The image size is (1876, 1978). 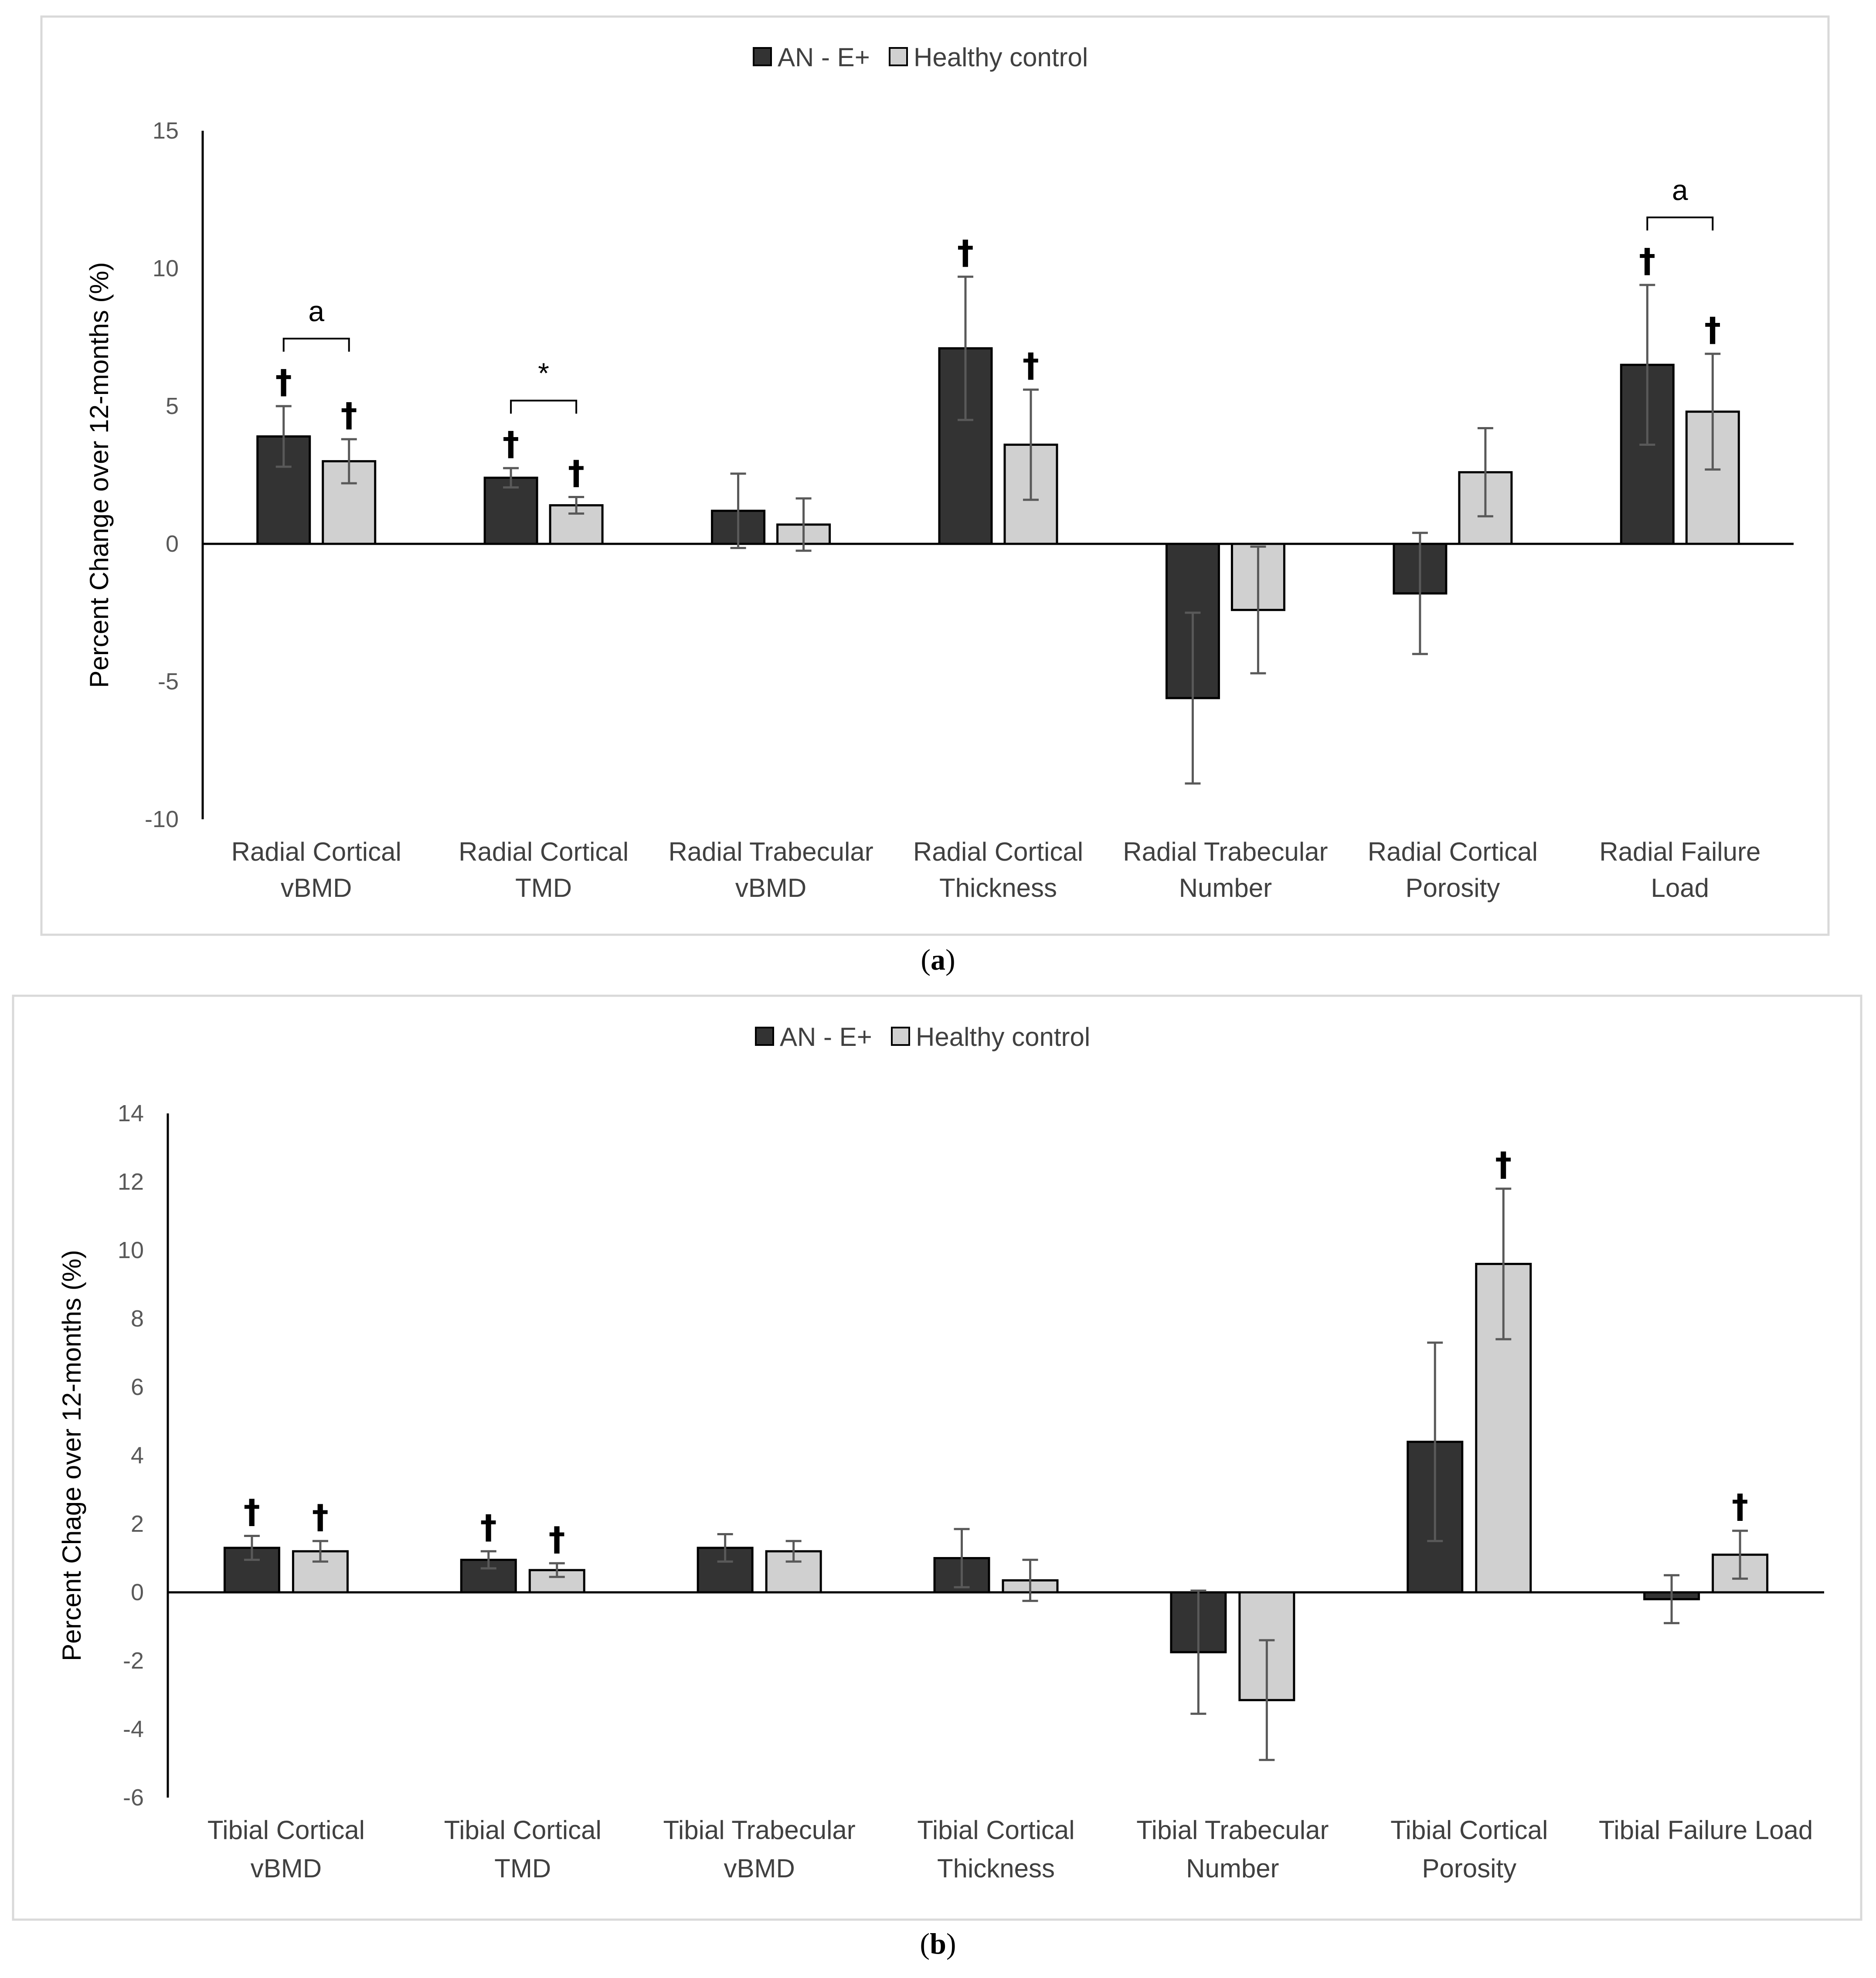 I want to click on panel-a-caption: (a), so click(x=938, y=959).